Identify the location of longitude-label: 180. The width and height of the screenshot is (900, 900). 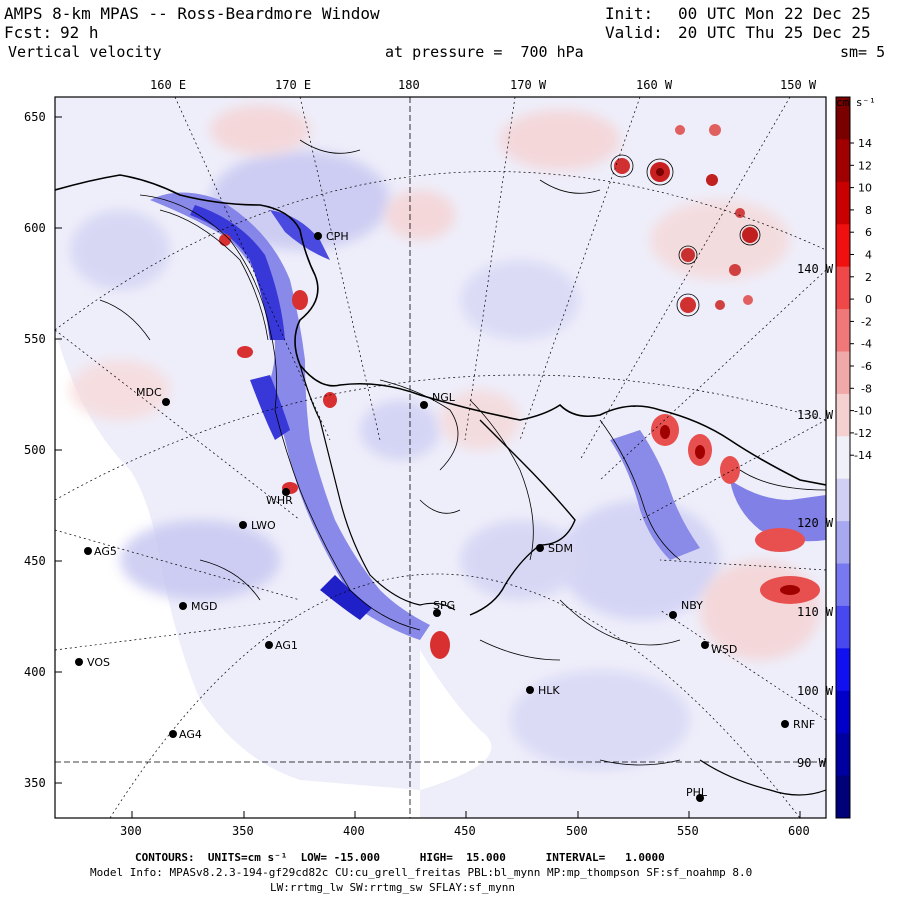
(409, 85).